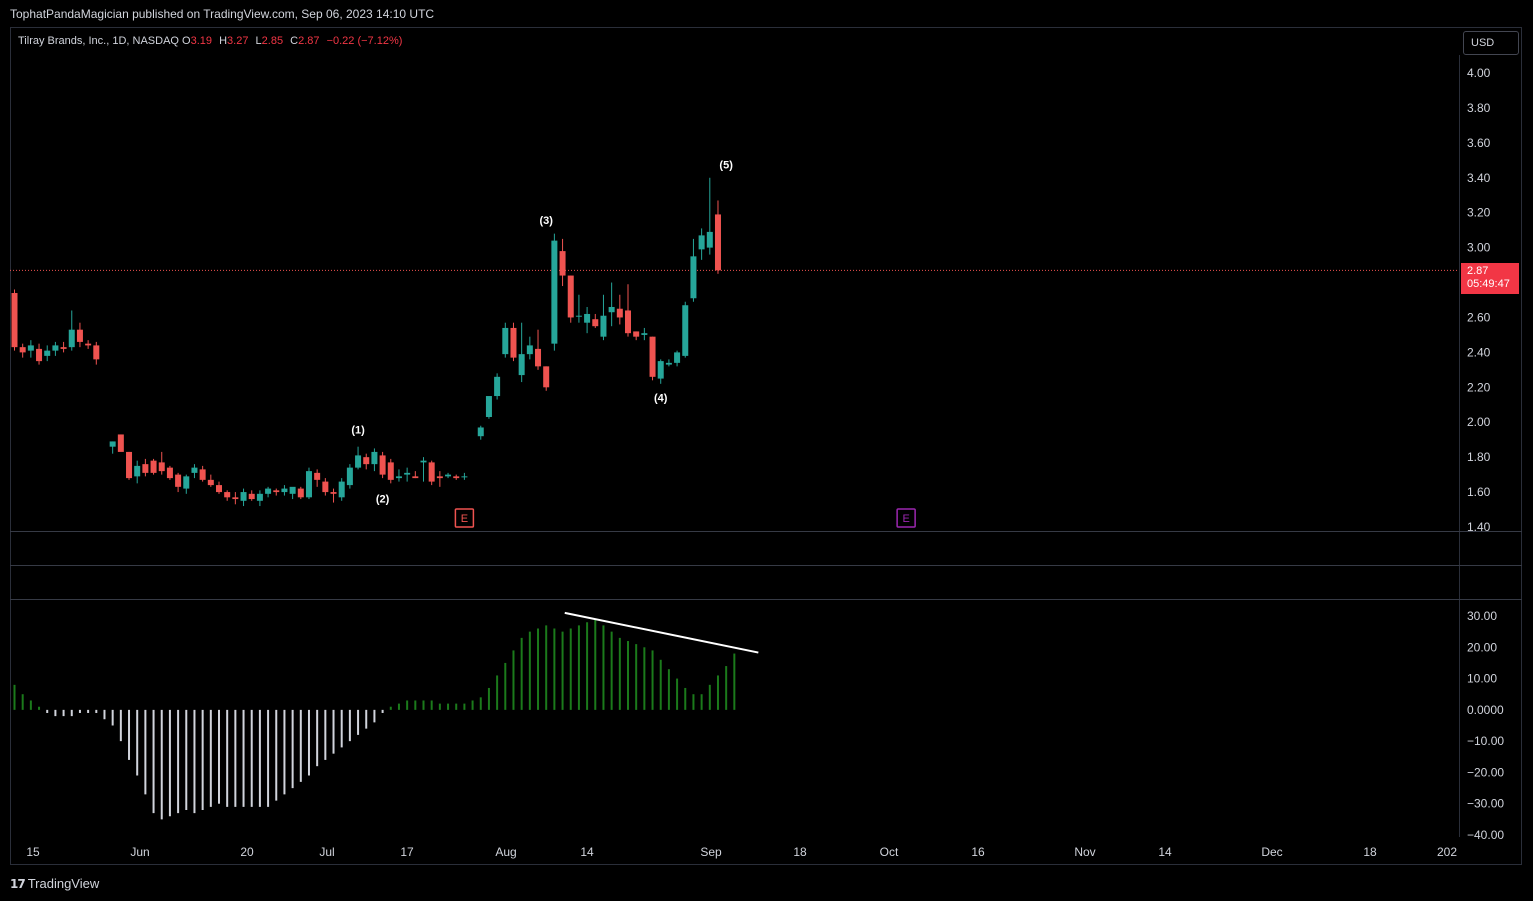 Image resolution: width=1533 pixels, height=901 pixels. What do you see at coordinates (1271, 852) in the screenshot?
I see `time-tick-label: Dec` at bounding box center [1271, 852].